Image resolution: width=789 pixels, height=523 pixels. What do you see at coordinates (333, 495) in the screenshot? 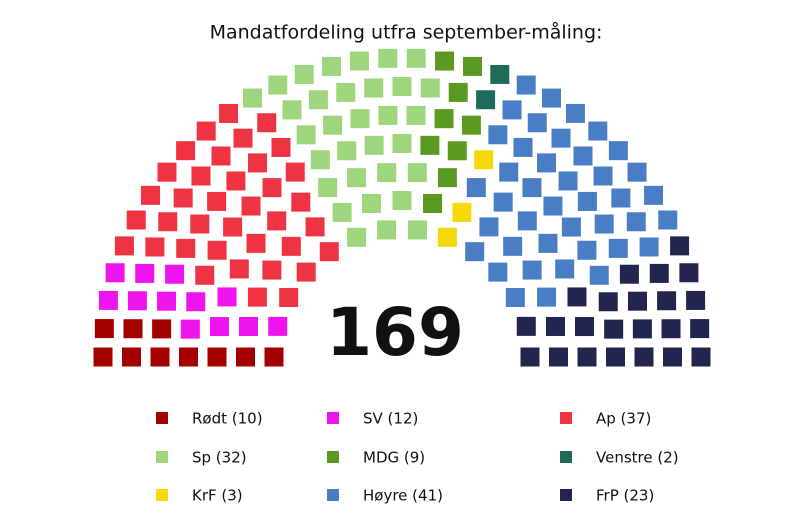
I see `legend-swatch` at bounding box center [333, 495].